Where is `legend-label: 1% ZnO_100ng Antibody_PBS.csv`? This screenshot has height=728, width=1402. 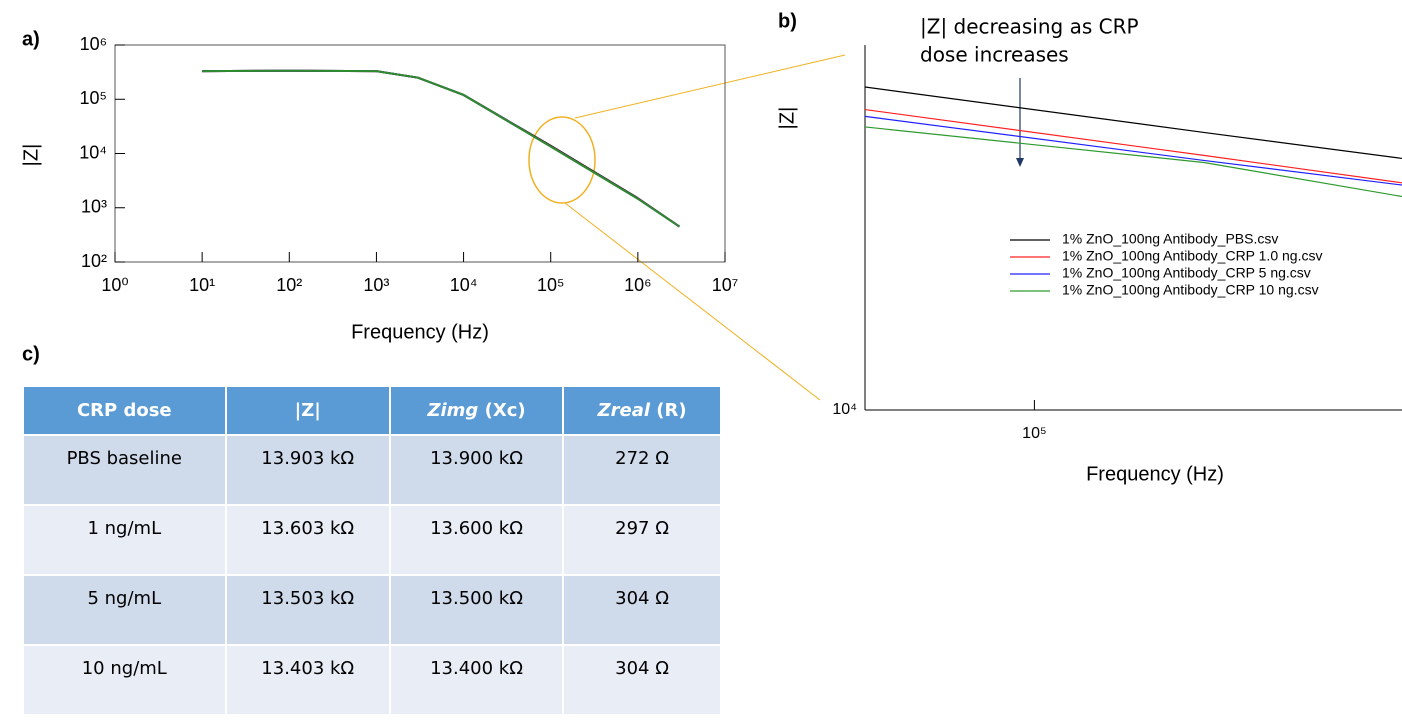
legend-label: 1% ZnO_100ng Antibody_PBS.csv is located at coordinates (1170, 239).